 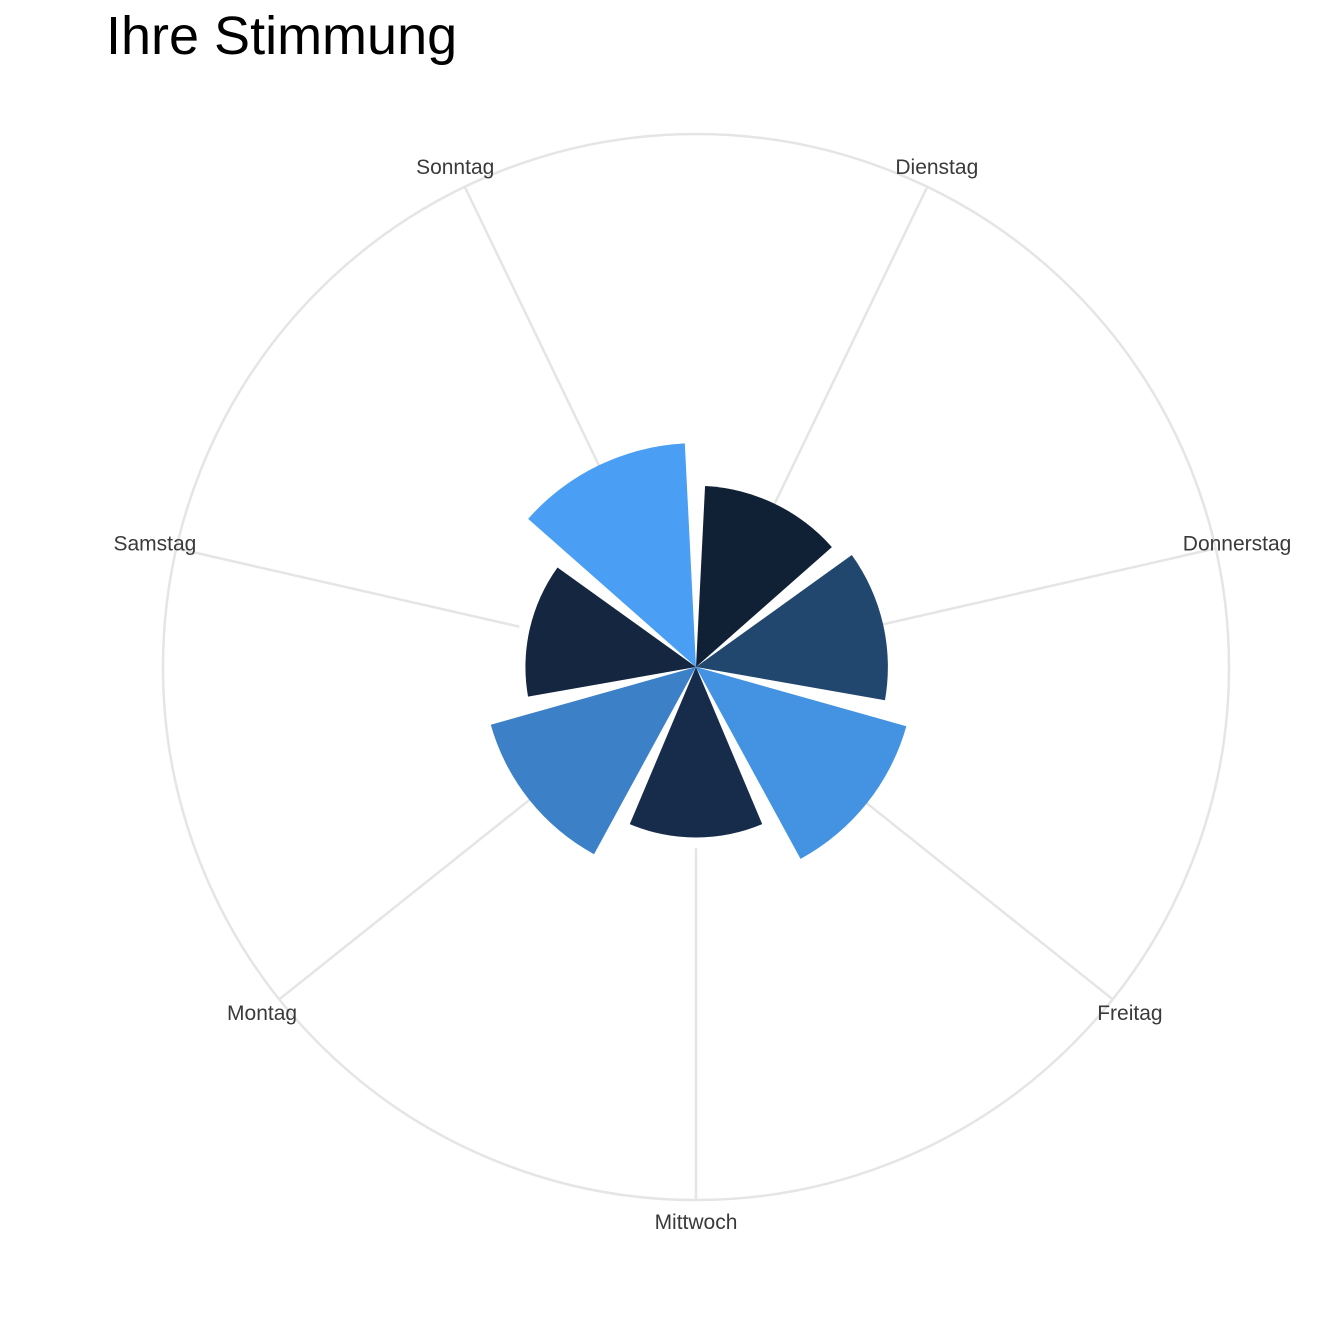 What do you see at coordinates (936, 167) in the screenshot?
I see `axis-label-dienstag: Dienstag` at bounding box center [936, 167].